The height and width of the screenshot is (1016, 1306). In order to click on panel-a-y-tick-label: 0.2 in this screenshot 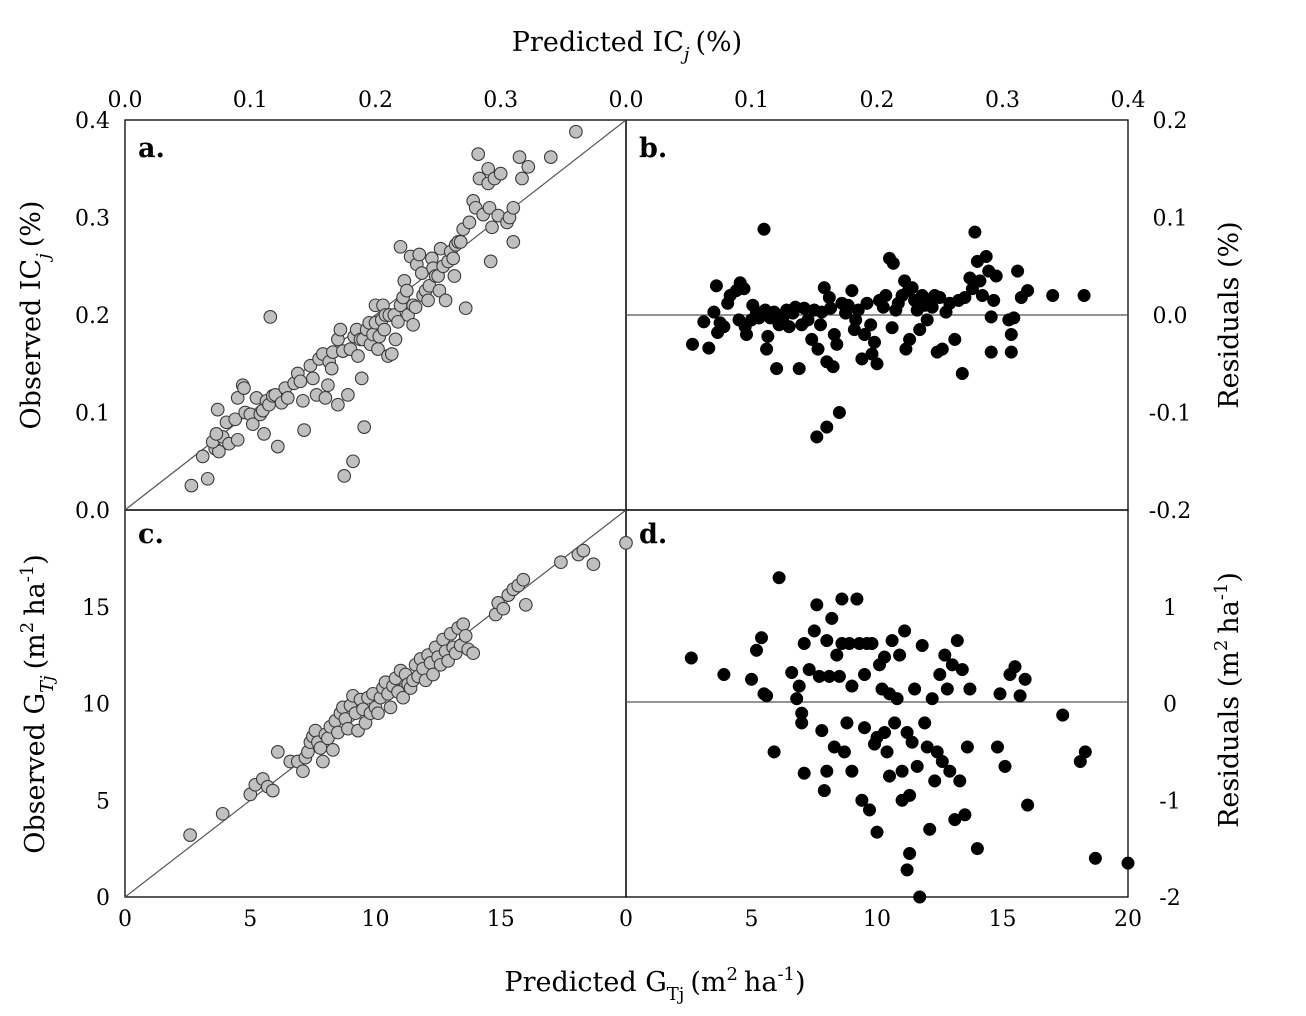, I will do `click(92, 316)`.